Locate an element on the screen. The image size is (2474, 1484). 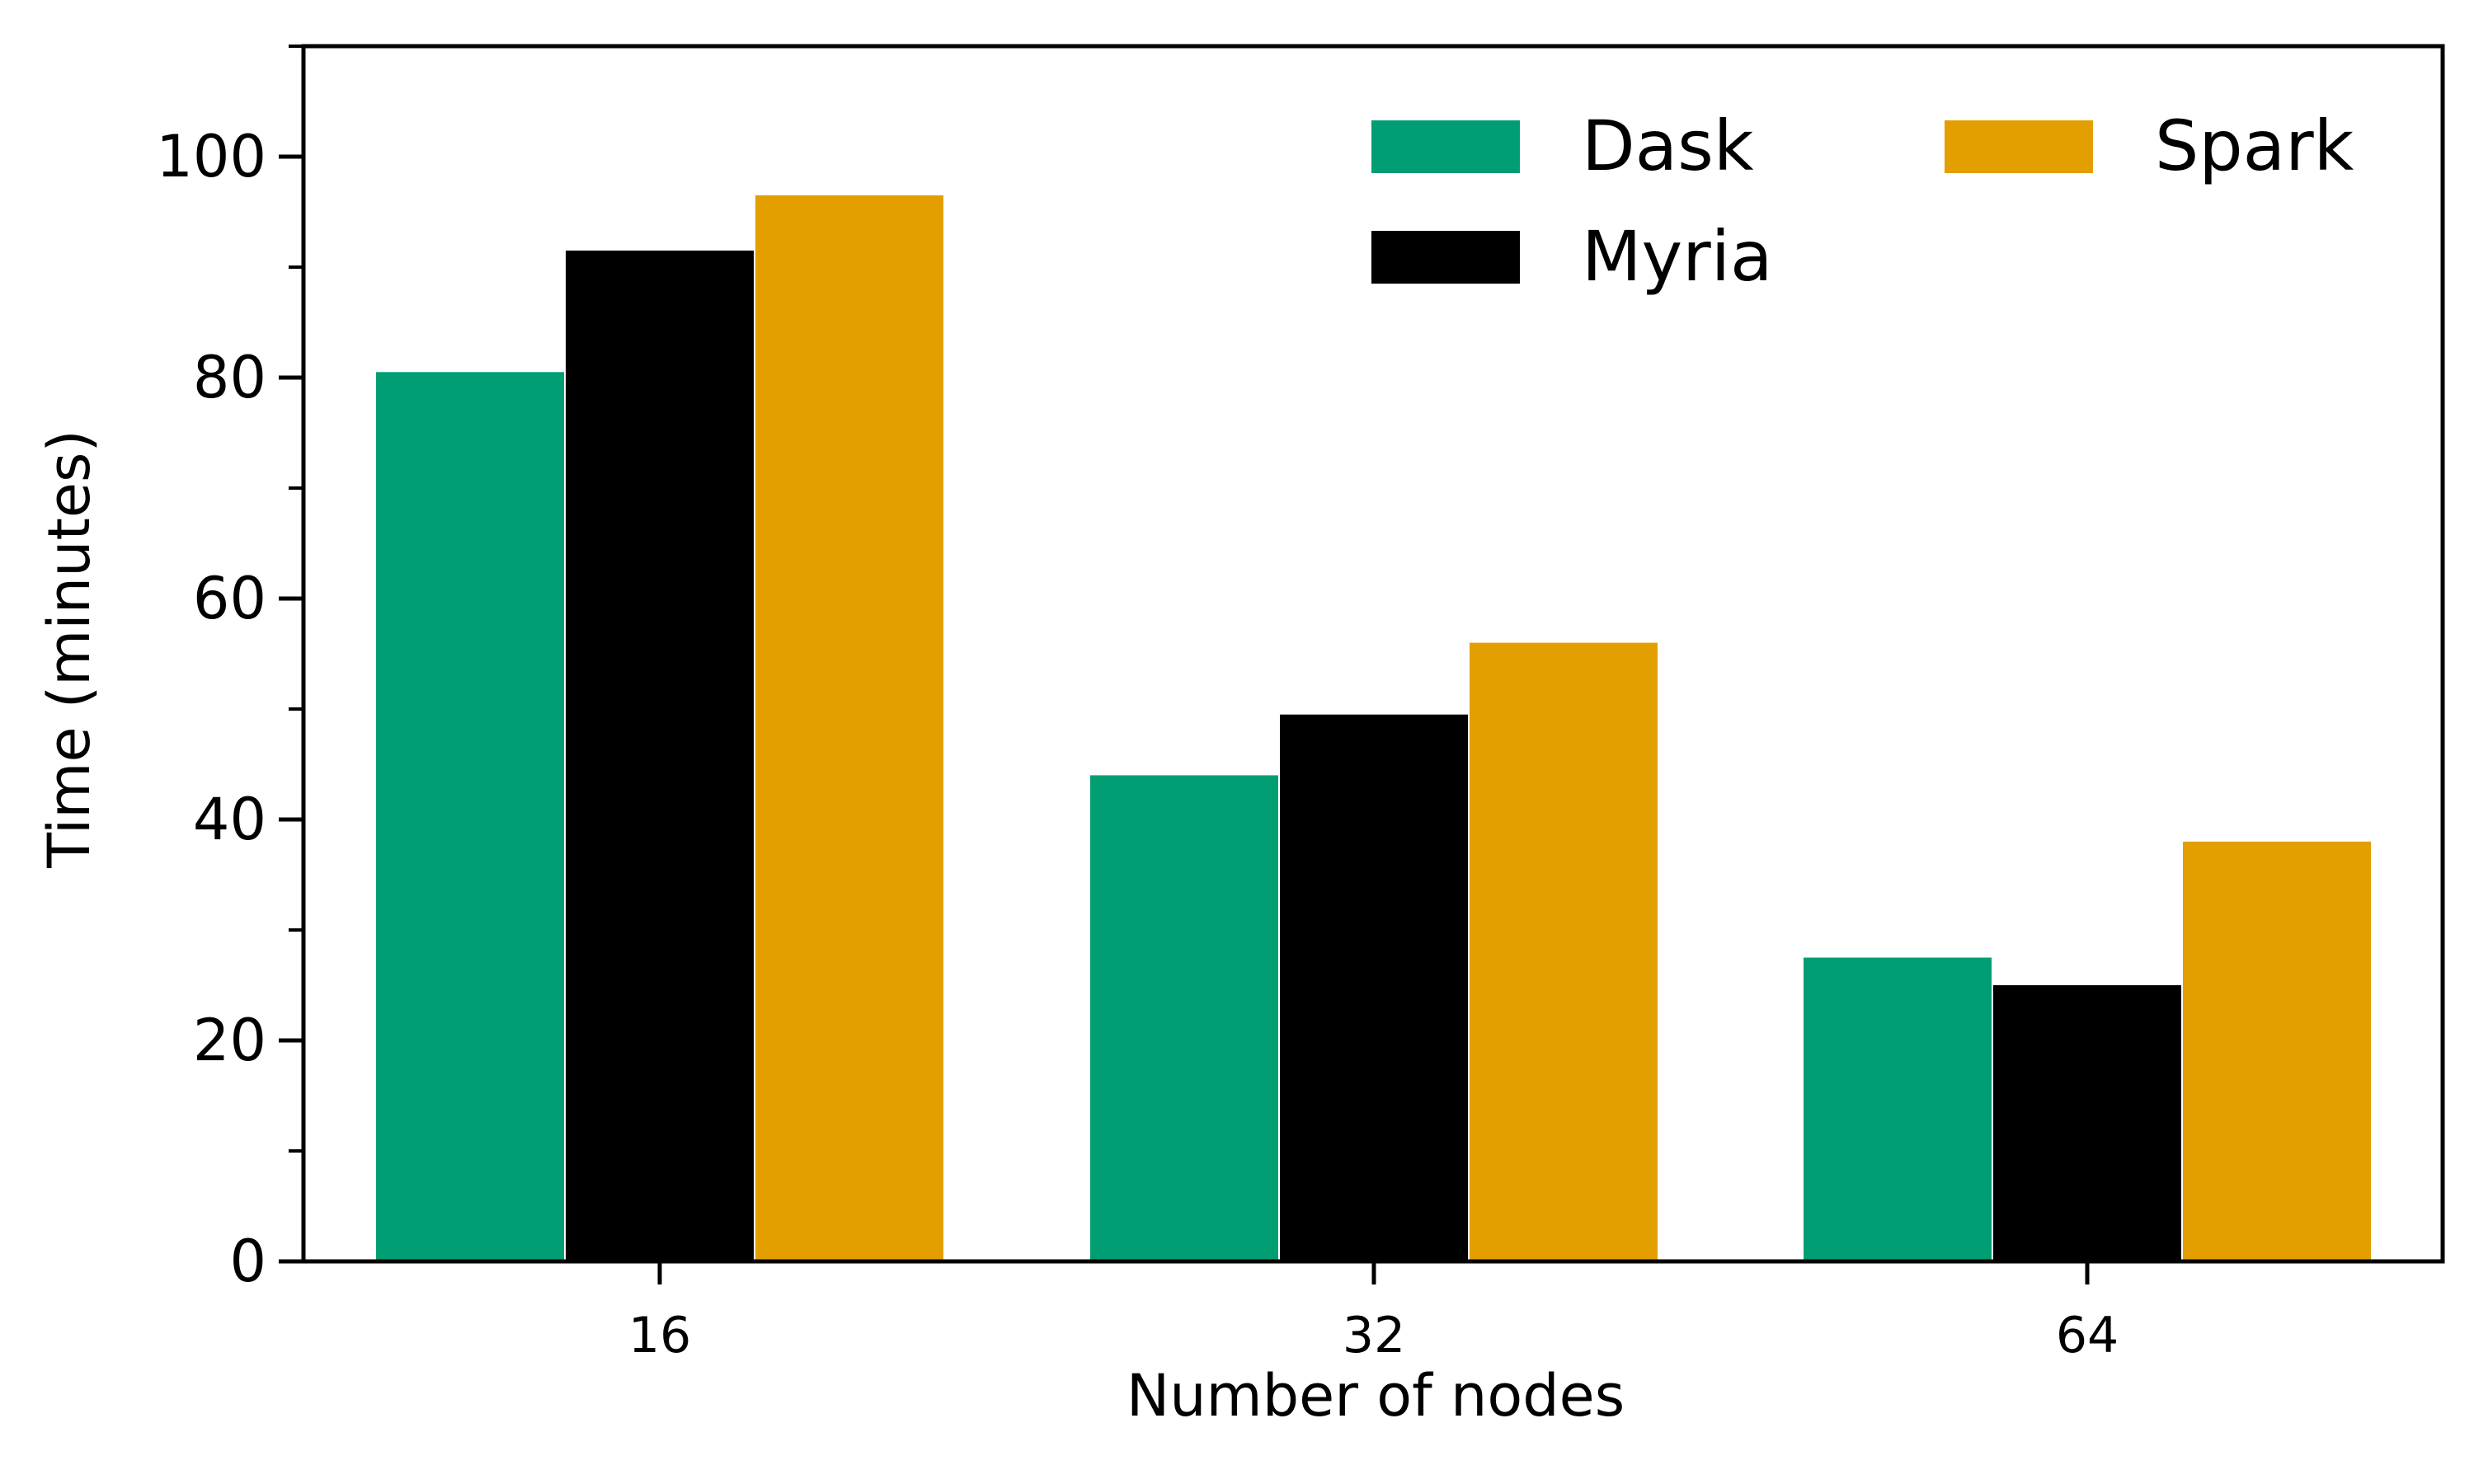
y-axis-label: Time (minutes) is located at coordinates (69, 649).